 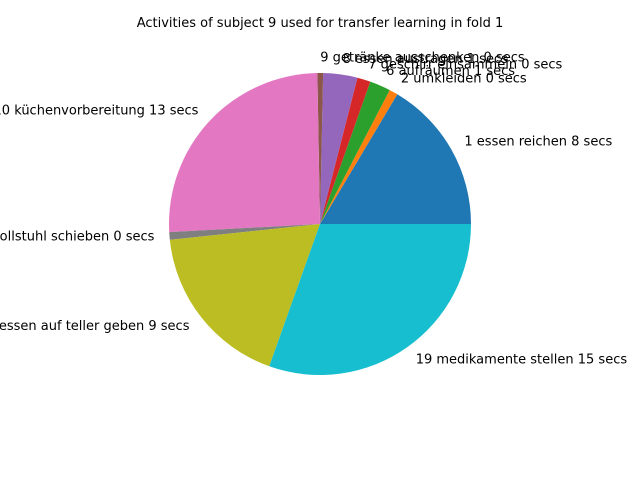 I want to click on slice-label: 9 getränke ausschenken 0 secs, so click(x=422, y=57).